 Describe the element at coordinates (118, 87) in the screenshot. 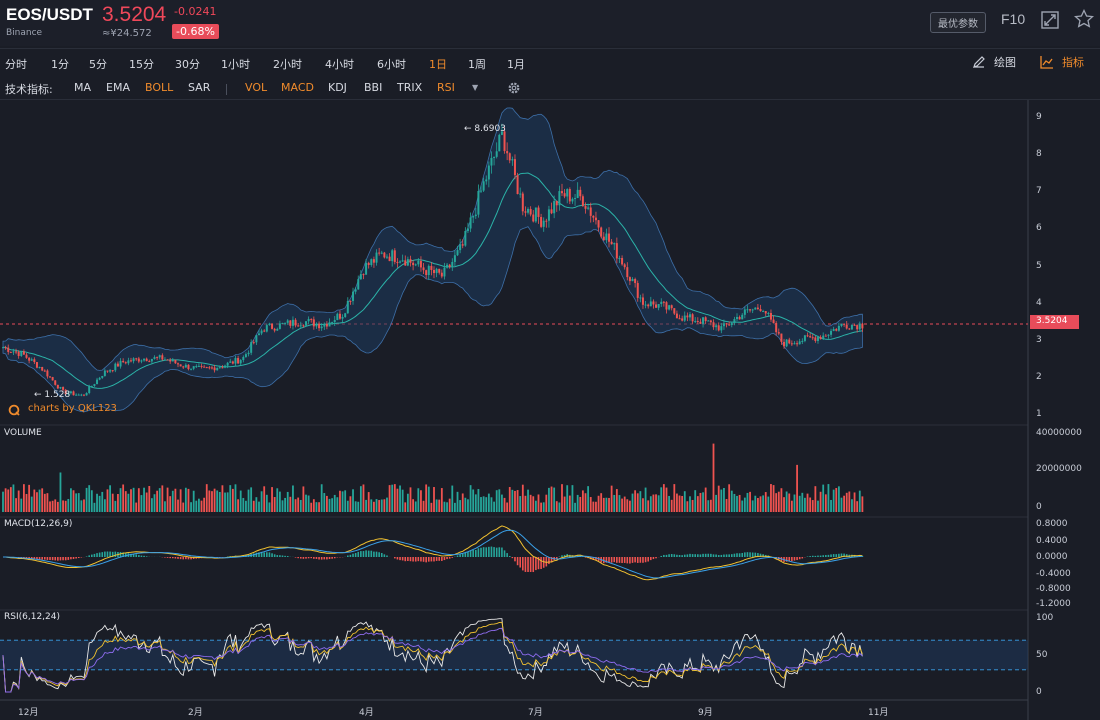

I see `indicator-ema: EMA` at that location.